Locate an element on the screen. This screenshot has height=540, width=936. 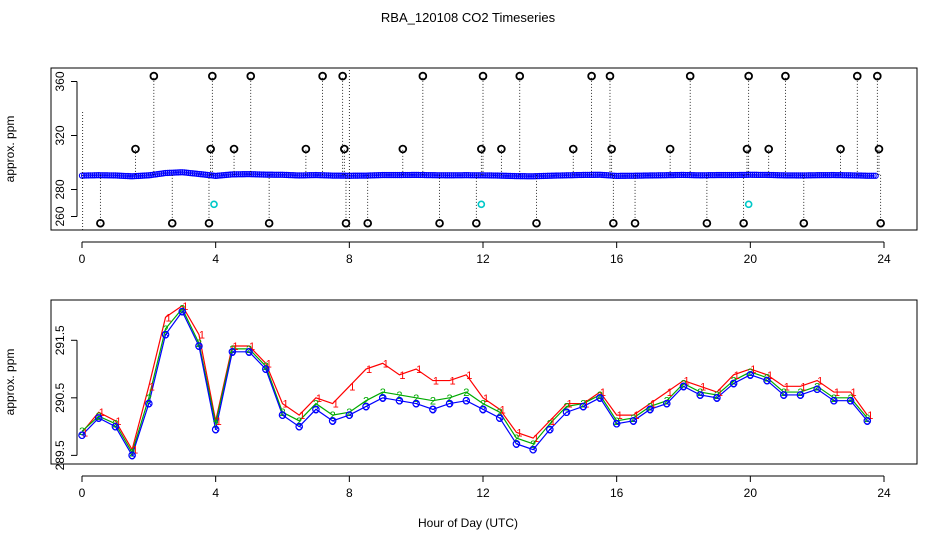
upper-x-tick-label: 0 is located at coordinates (82, 259).